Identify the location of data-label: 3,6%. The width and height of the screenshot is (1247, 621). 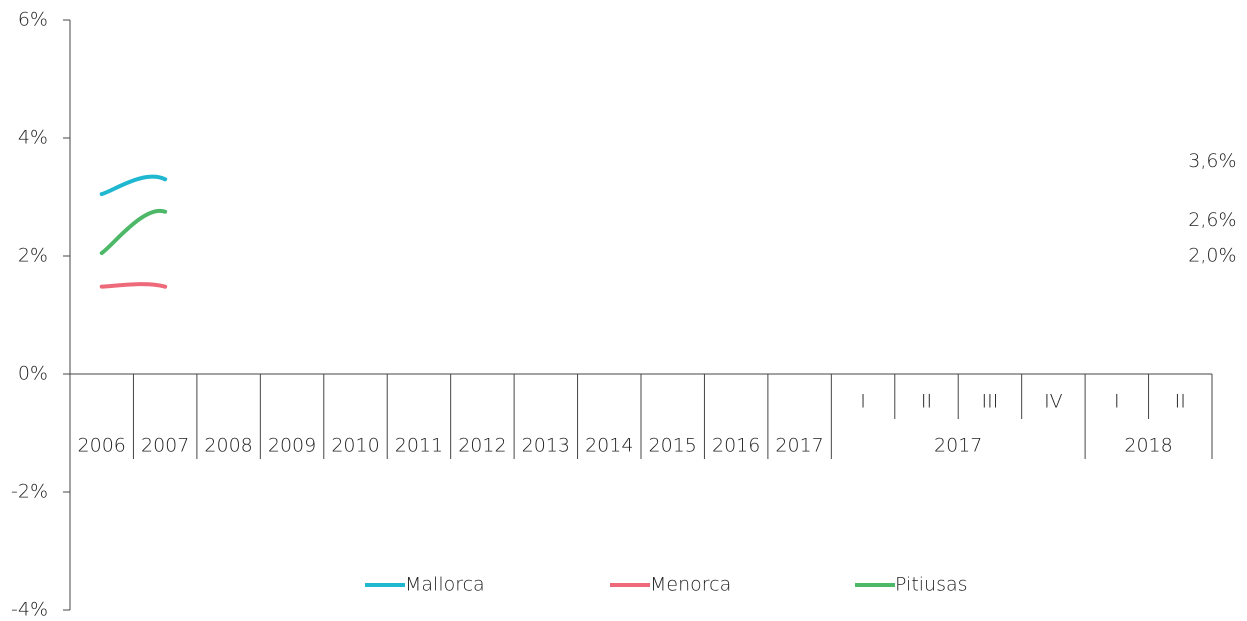
(1212, 161).